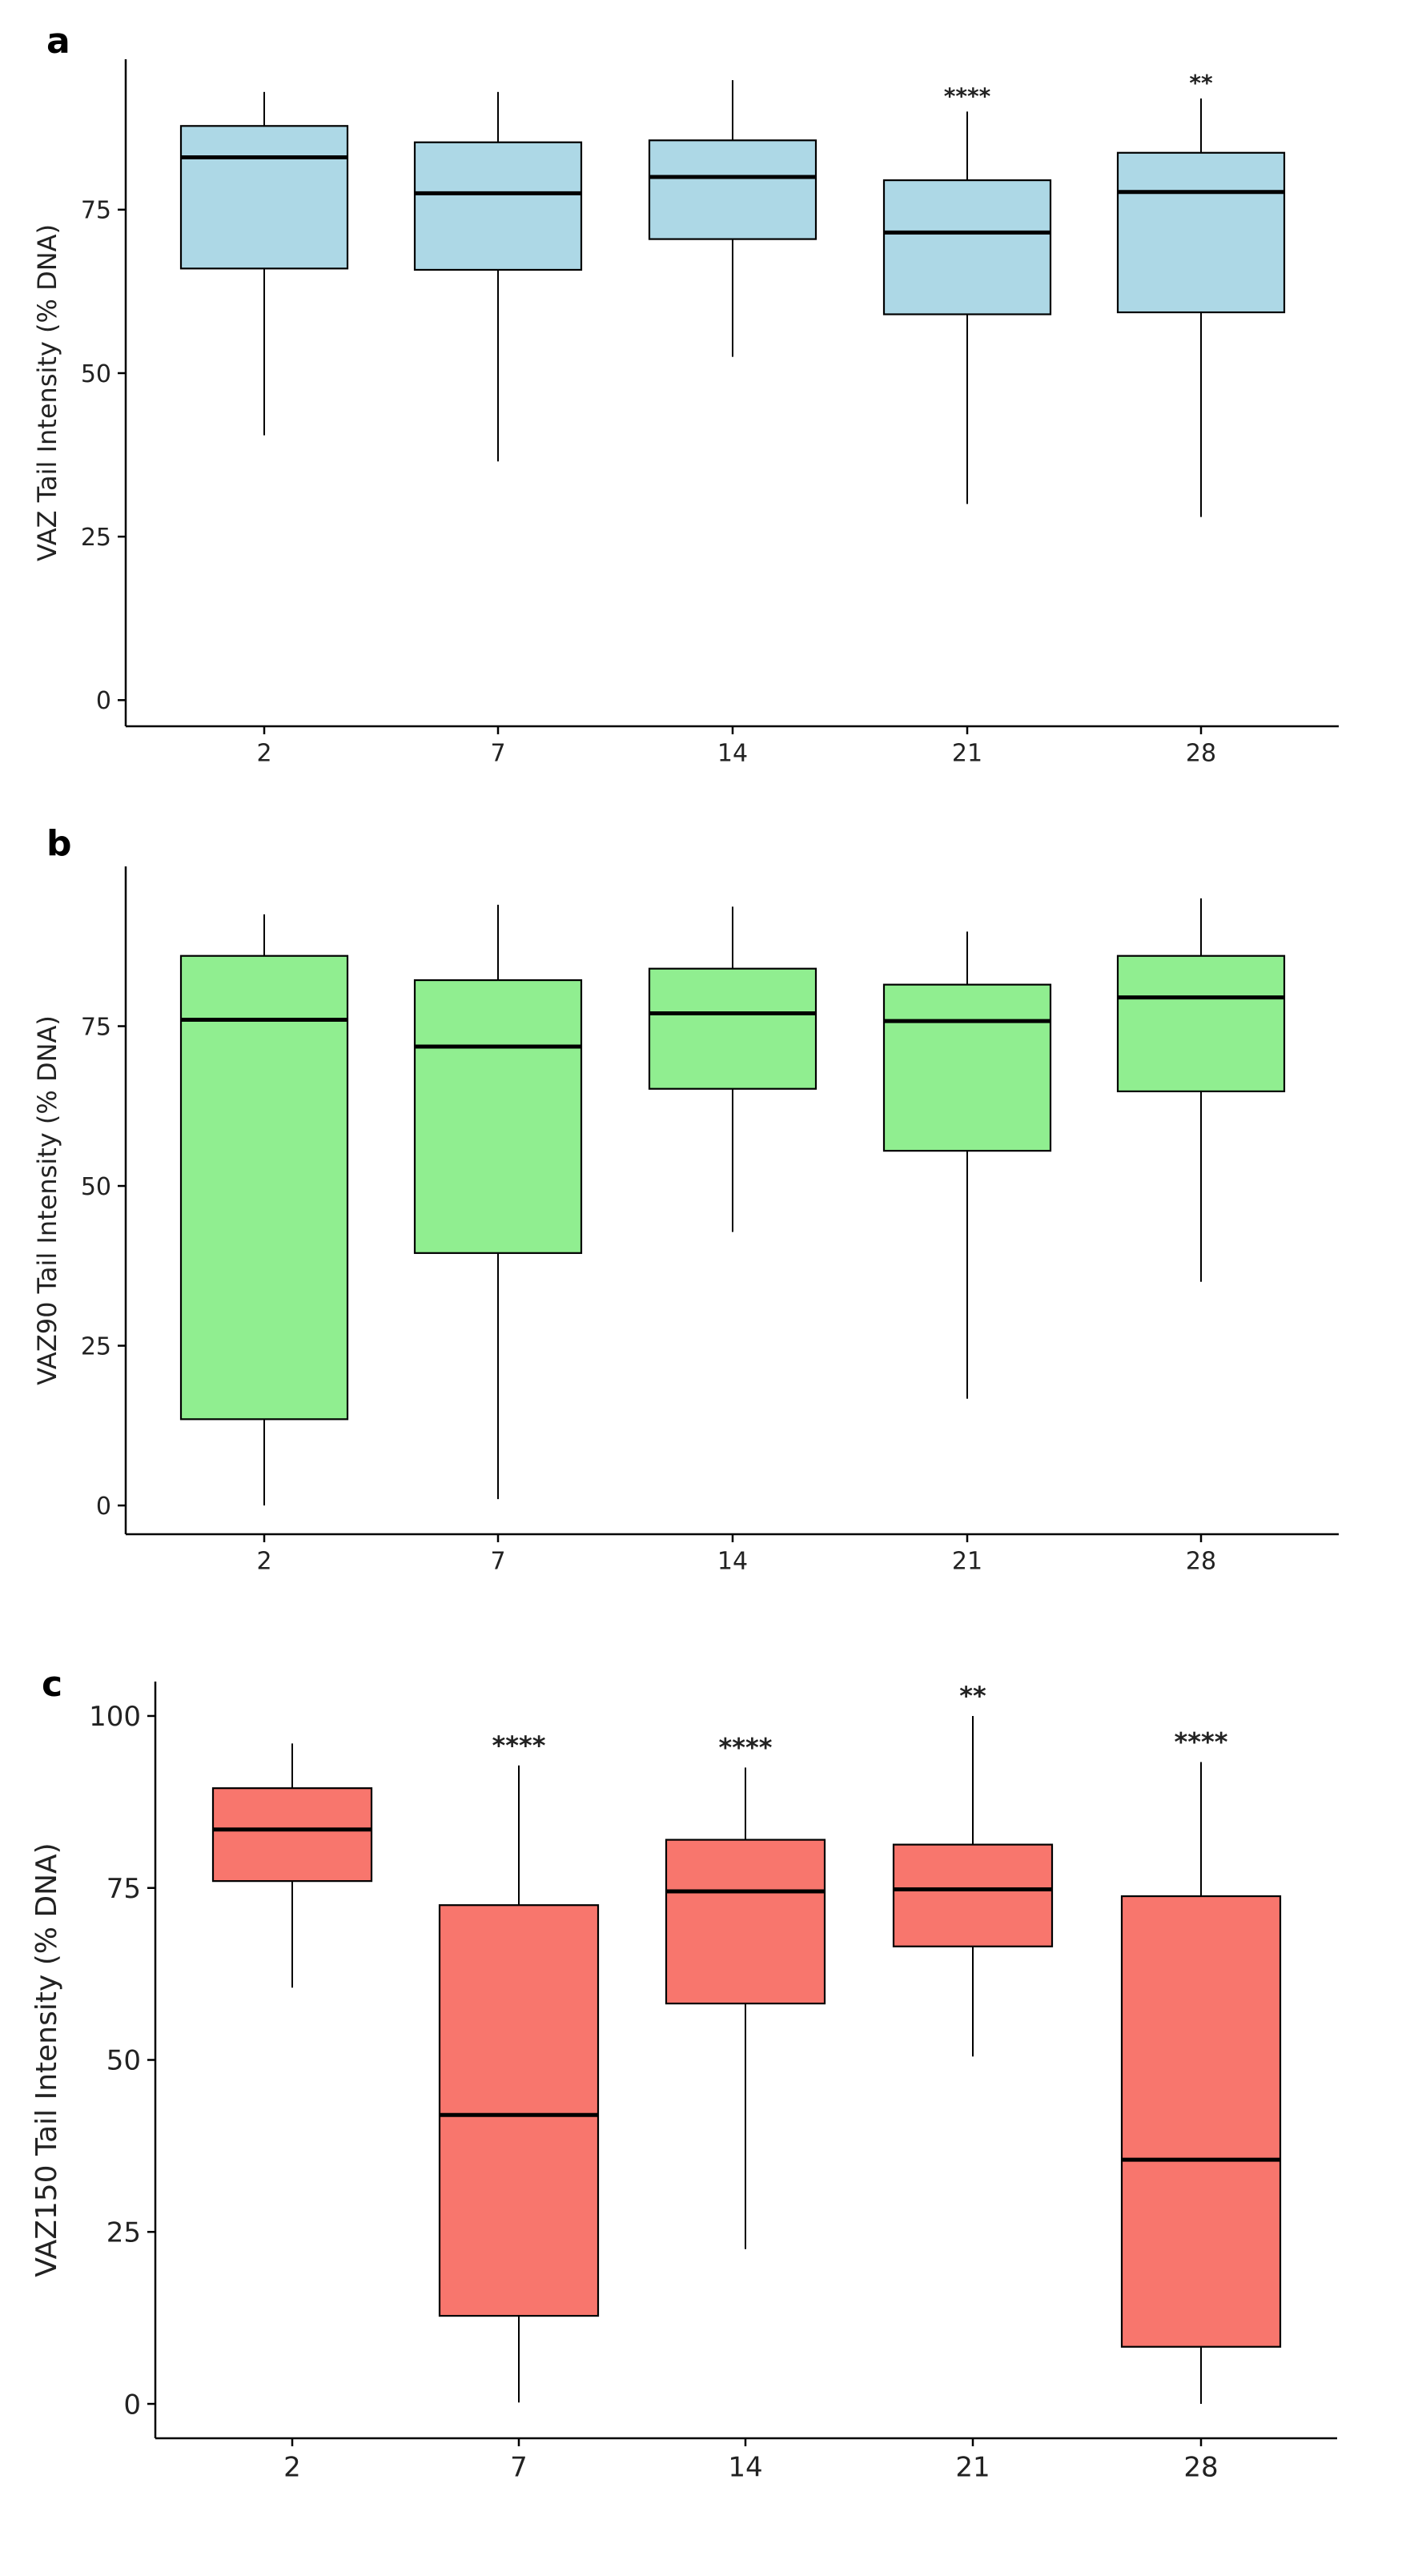 Image resolution: width=1406 pixels, height=2576 pixels. Describe the element at coordinates (59, 843) in the screenshot. I see `panel-b-label: b` at that location.